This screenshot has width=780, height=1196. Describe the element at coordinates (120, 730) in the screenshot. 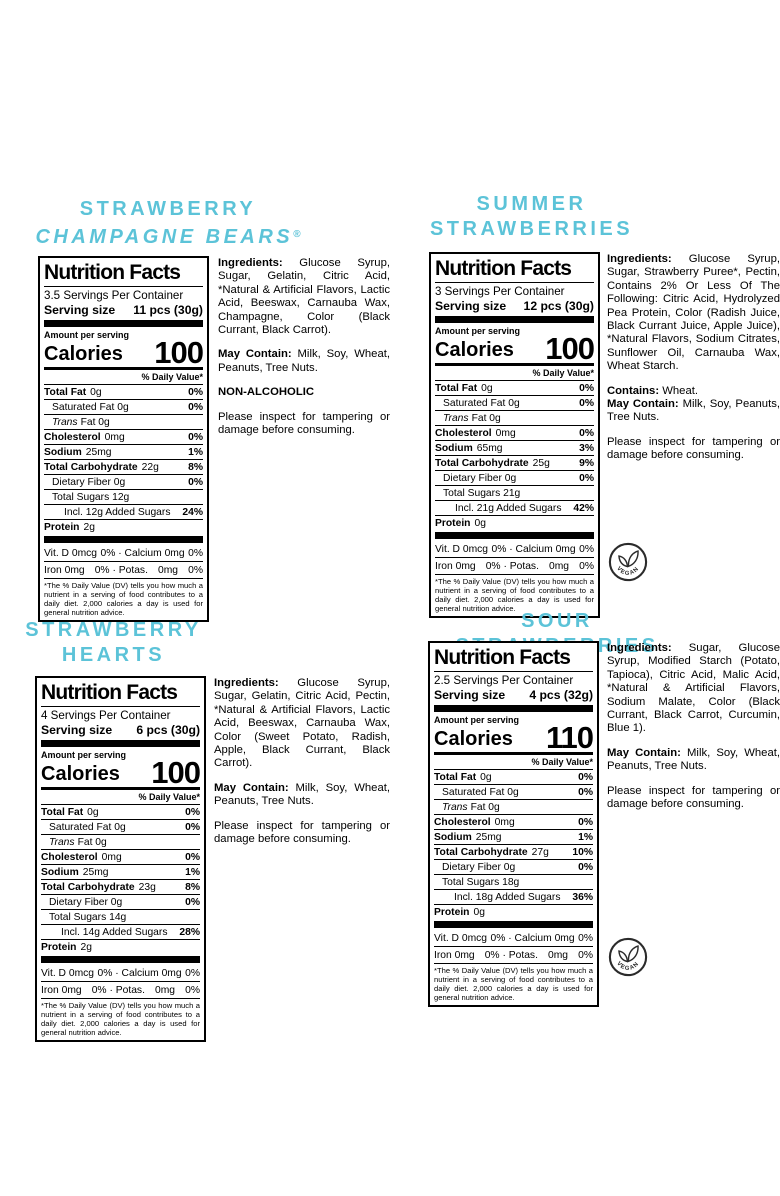

I see `serving-size-row: Serving size 6 pcs (30g)` at that location.